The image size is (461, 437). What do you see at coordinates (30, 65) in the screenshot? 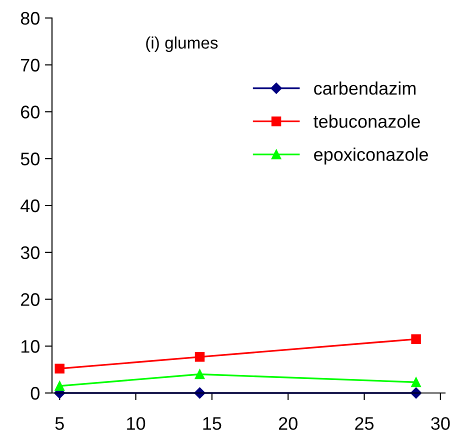
I see `y-tick-label: 70` at bounding box center [30, 65].